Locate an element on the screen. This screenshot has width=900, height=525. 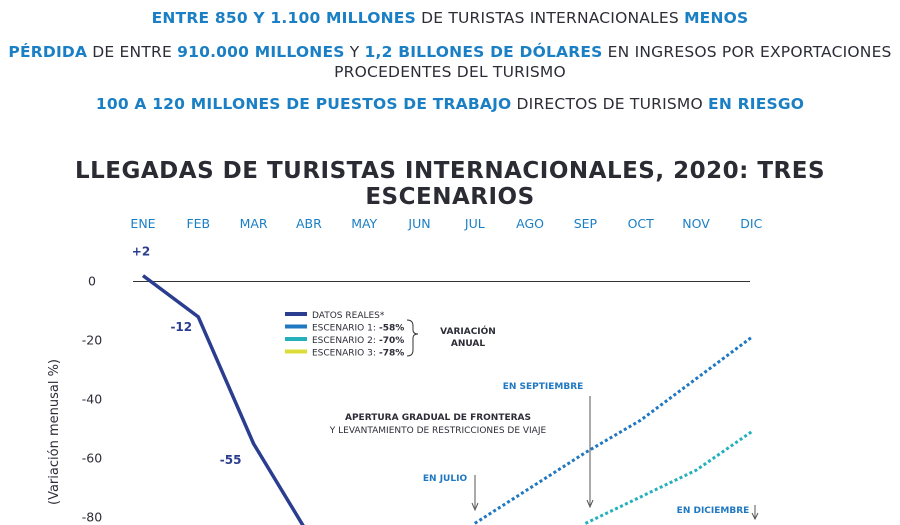
y-axis-label: (Variación menusal %) is located at coordinates (54, 432).